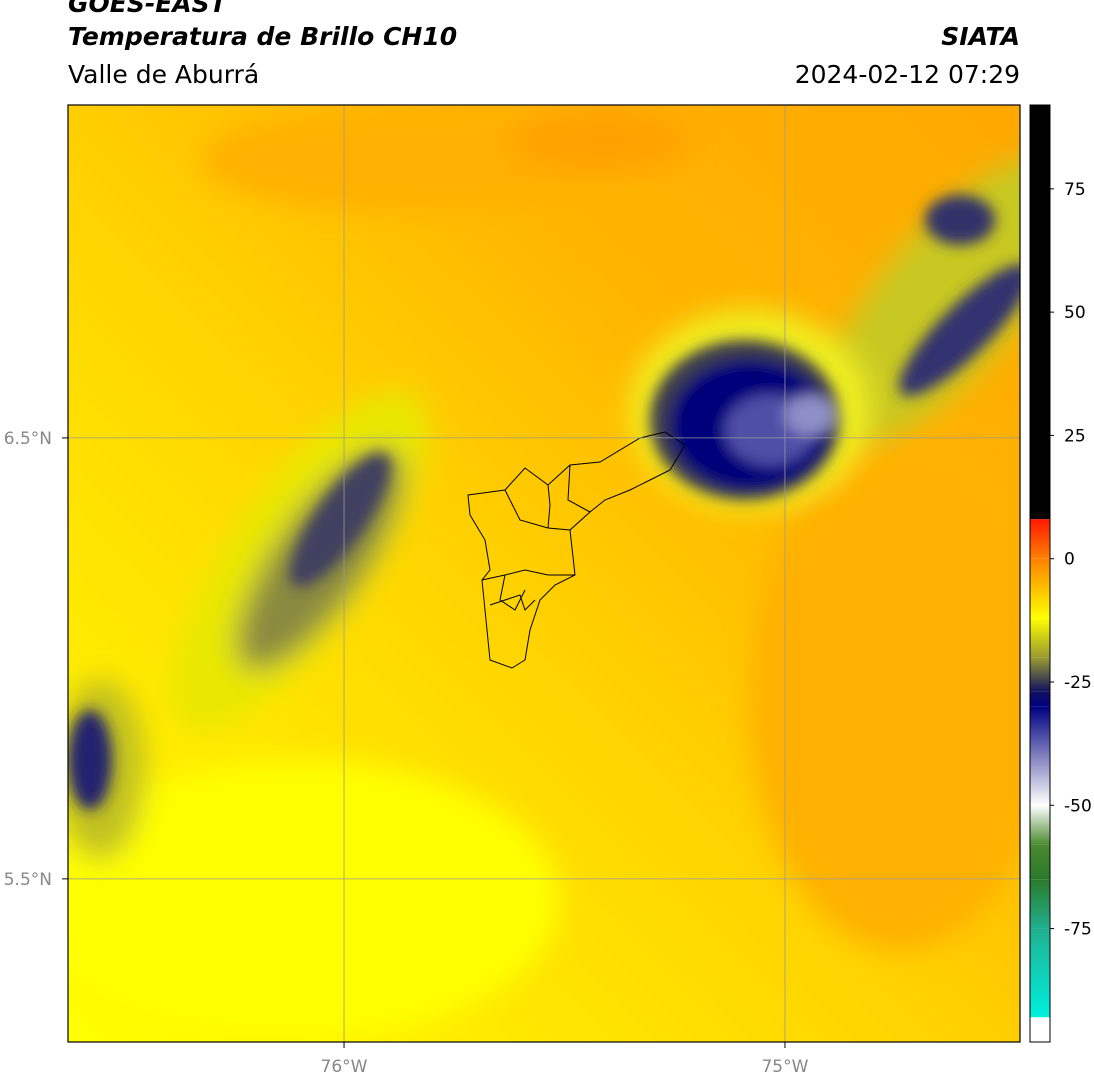 This screenshot has height=1078, width=1094. Describe the element at coordinates (1078, 930) in the screenshot. I see `colorbar-tick-label: -75` at that location.